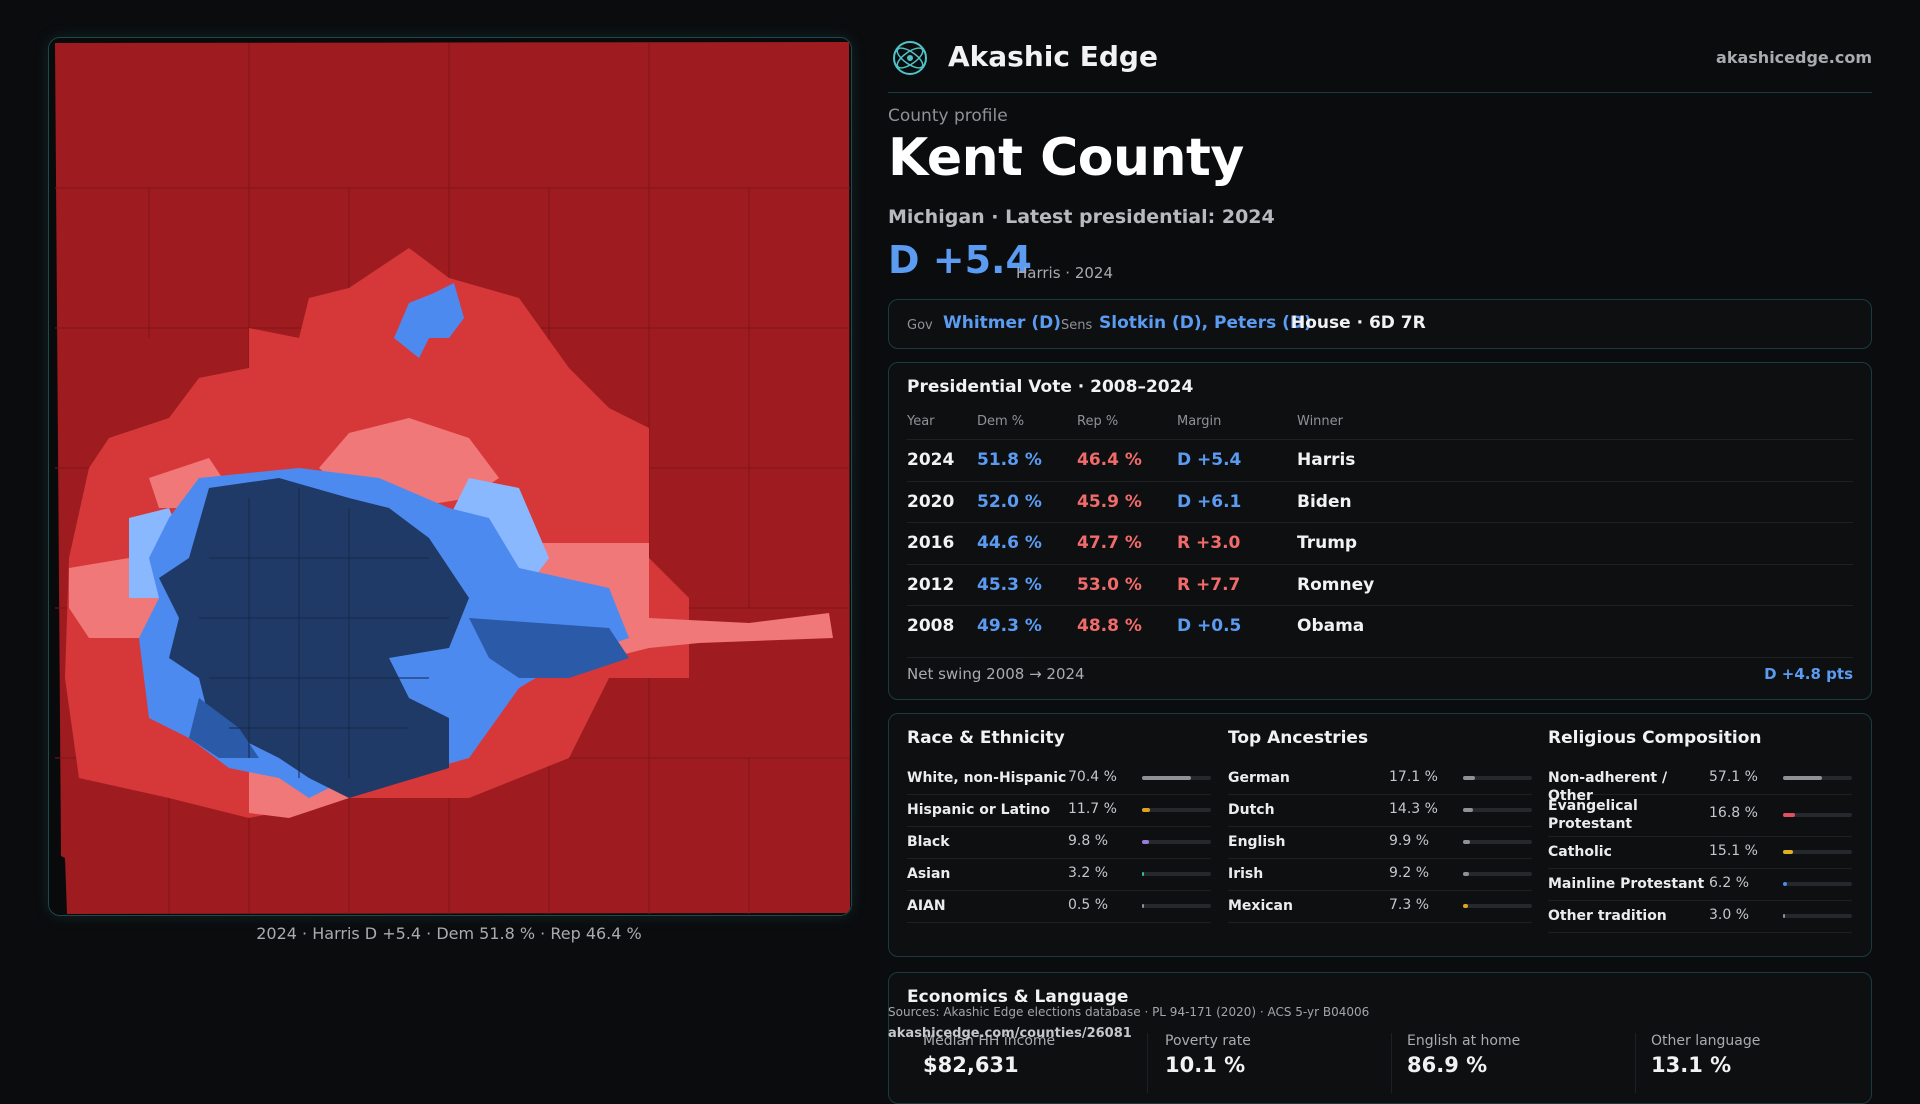 Image resolution: width=1920 pixels, height=1104 pixels. Describe the element at coordinates (1260, 906) in the screenshot. I see `row-label: Mexican` at that location.